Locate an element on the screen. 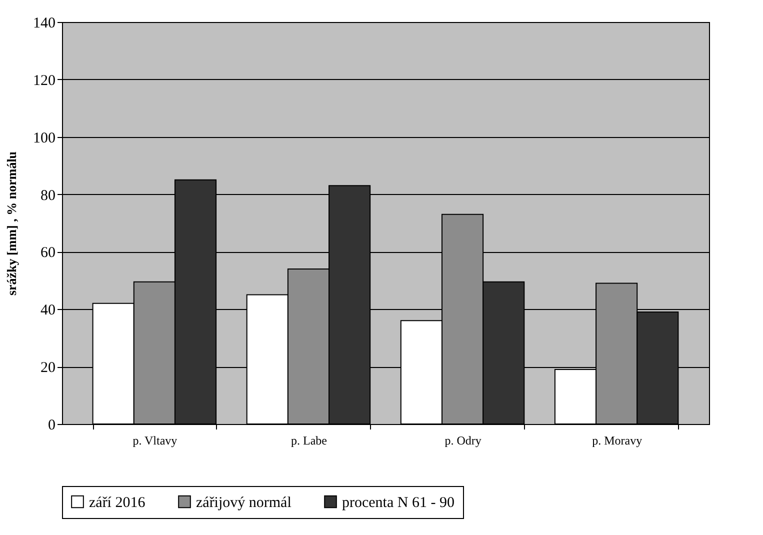  y-tick-label: 0 is located at coordinates (52, 426).